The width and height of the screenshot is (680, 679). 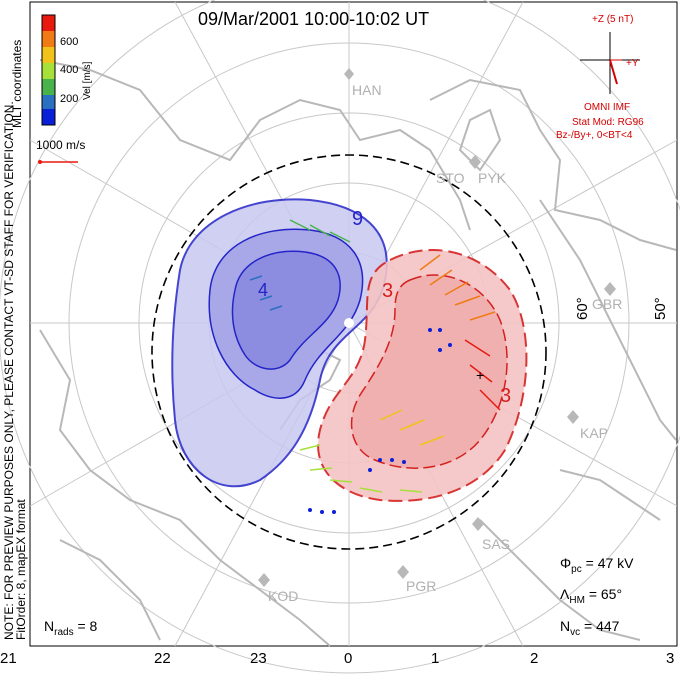 I want to click on pole-marker, so click(x=349, y=323).